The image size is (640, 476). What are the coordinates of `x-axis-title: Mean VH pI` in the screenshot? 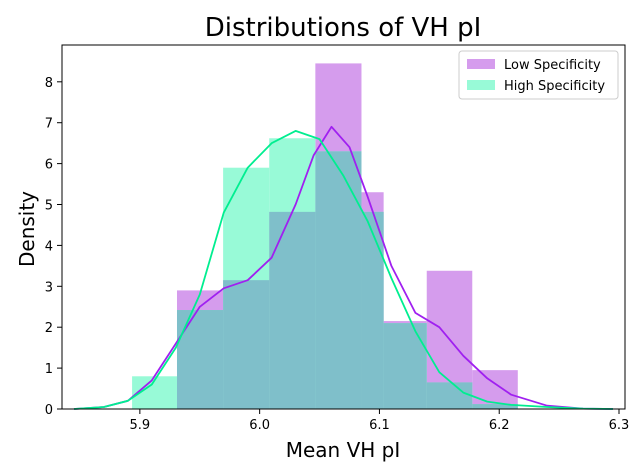 It's located at (343, 450).